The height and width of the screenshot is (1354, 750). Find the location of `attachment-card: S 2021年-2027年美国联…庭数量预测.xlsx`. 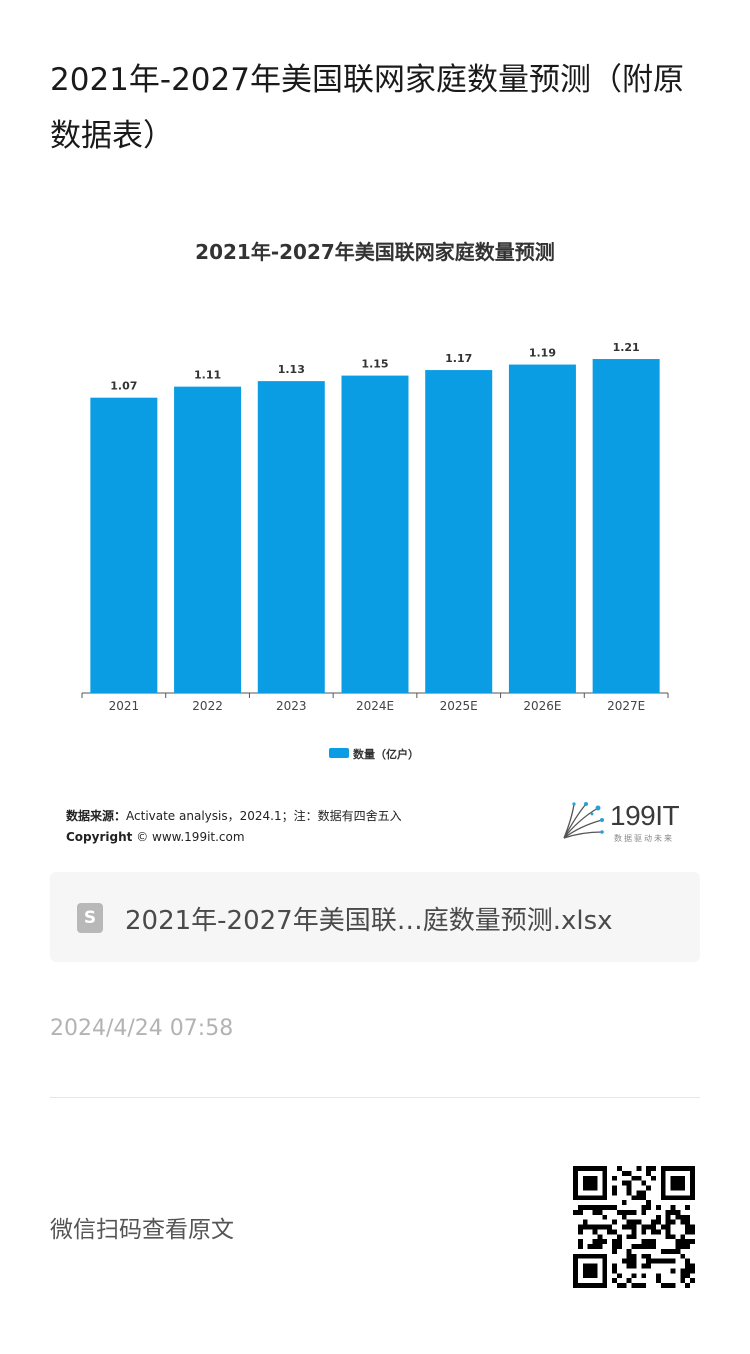

attachment-card: S 2021年-2027年美国联…庭数量预测.xlsx is located at coordinates (375, 917).